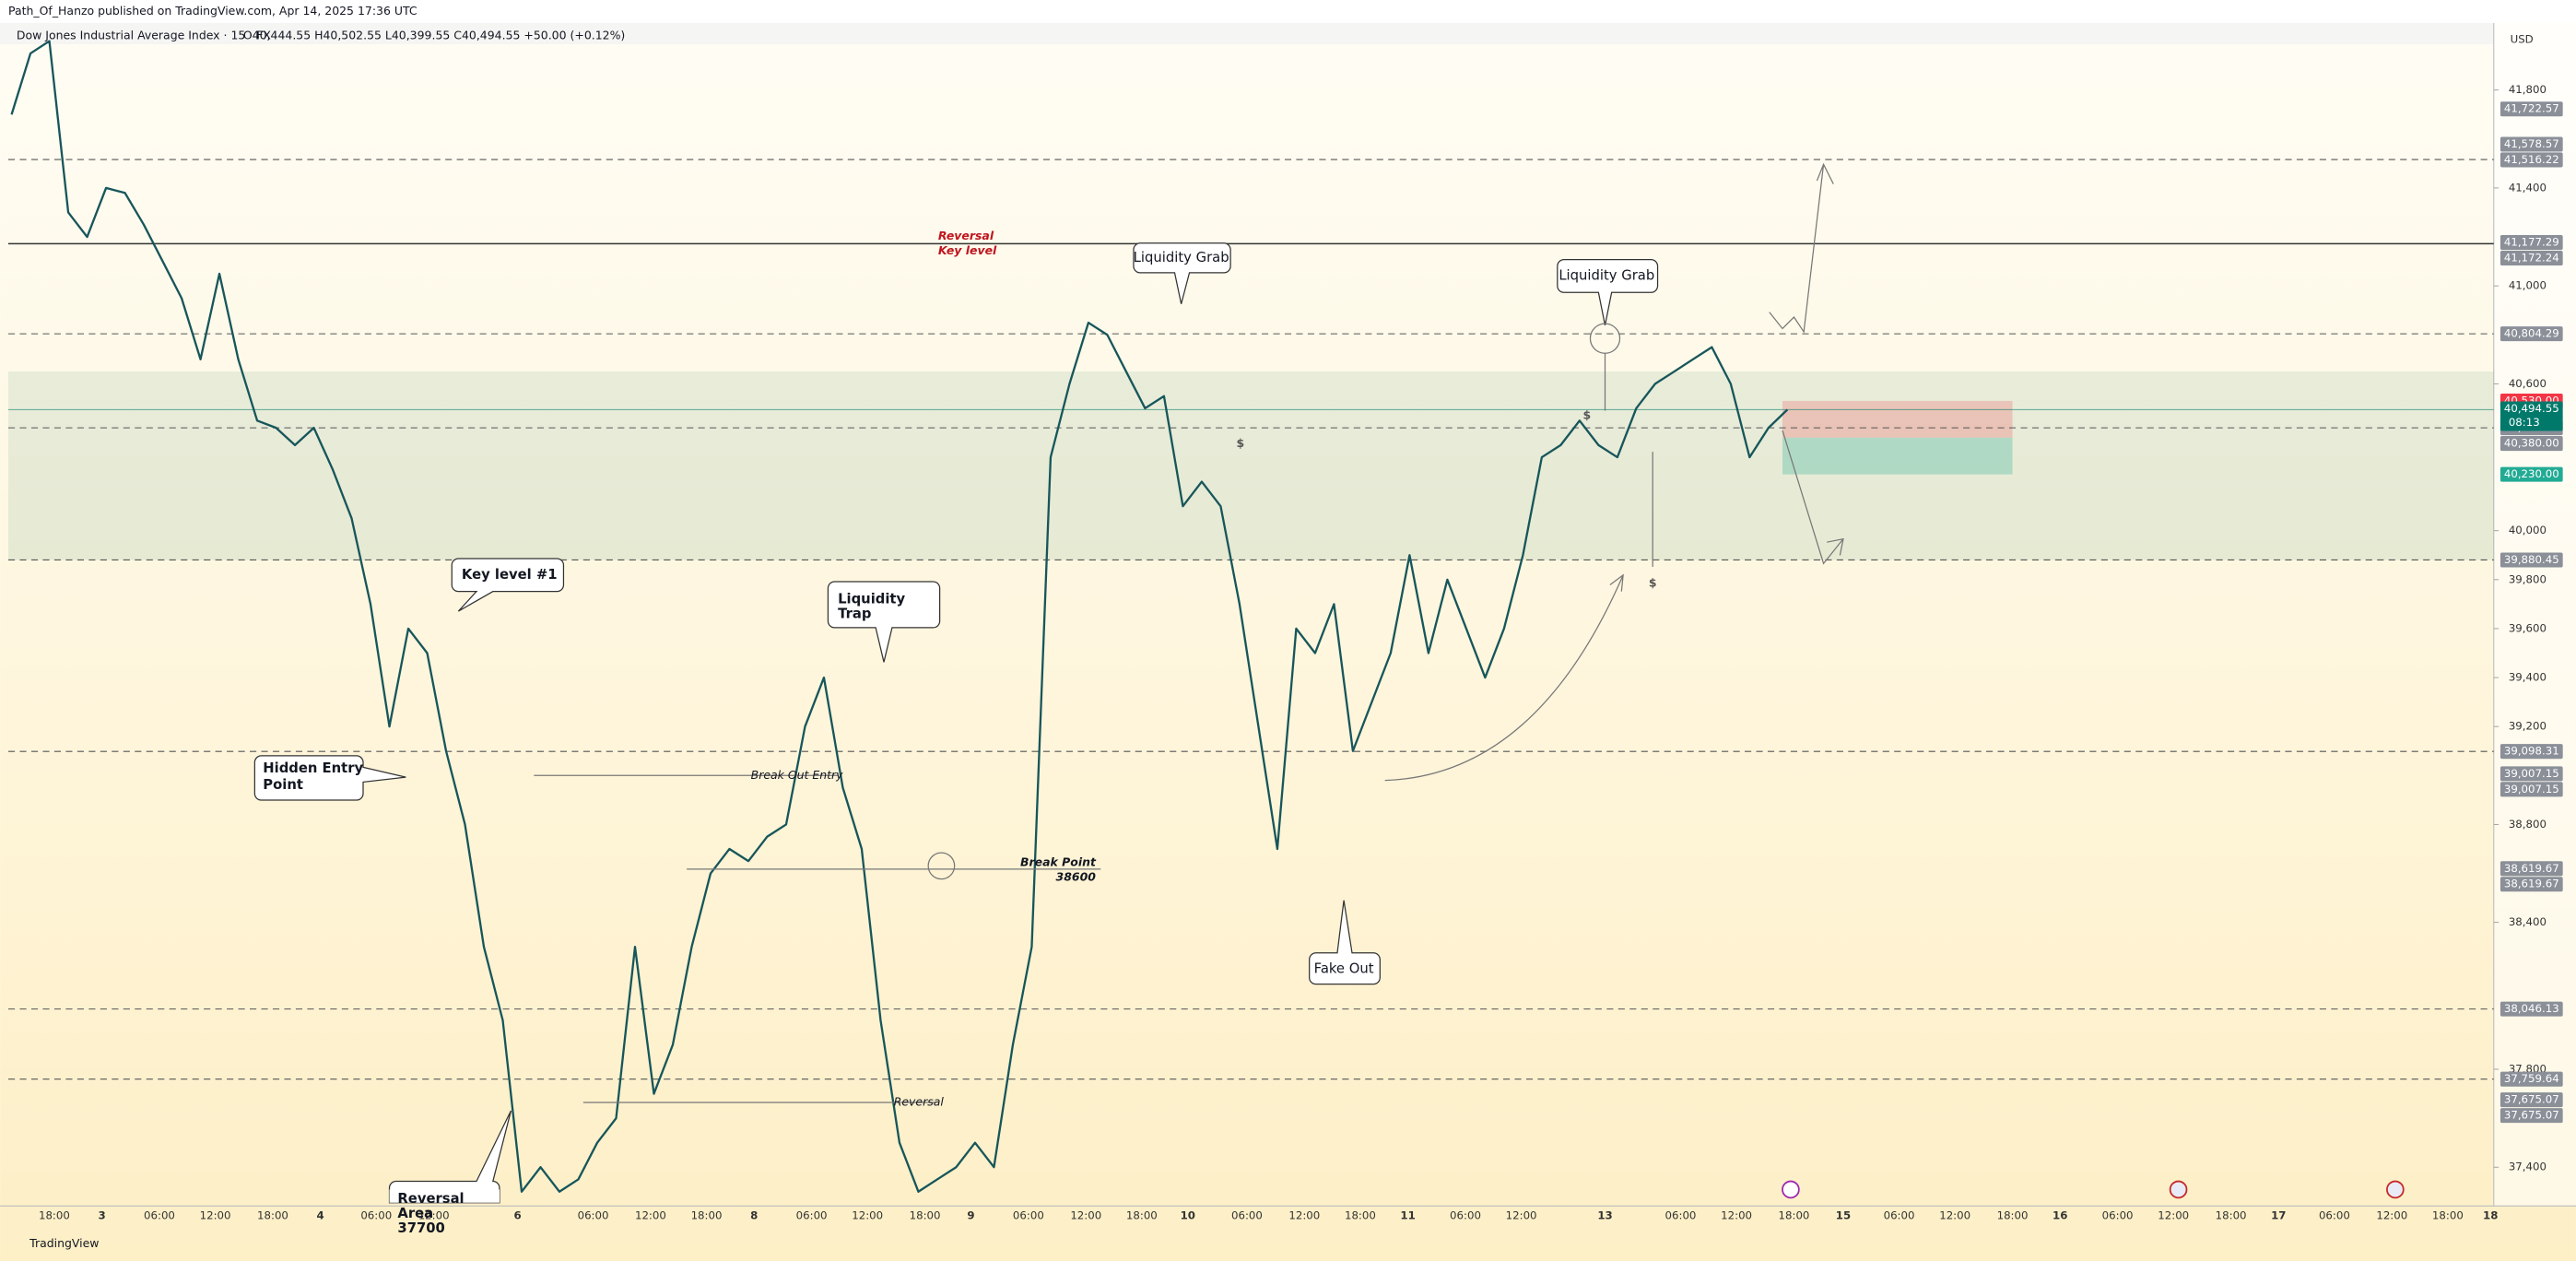 The image size is (2576, 1261). Describe the element at coordinates (1251, 465) in the screenshot. I see `zone` at that location.